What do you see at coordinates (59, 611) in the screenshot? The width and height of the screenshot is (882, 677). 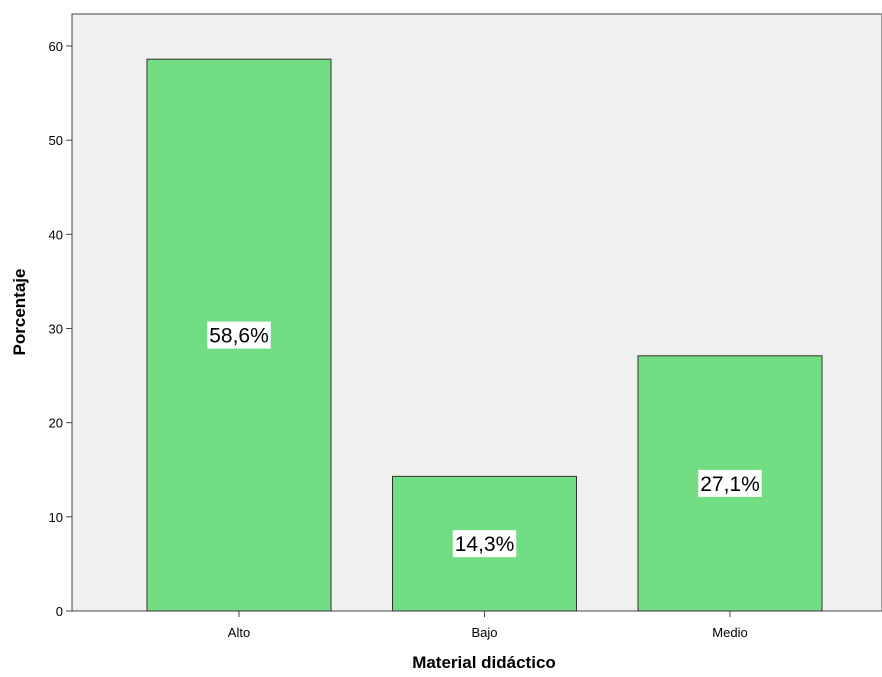 I see `y-tick-label: 0` at bounding box center [59, 611].